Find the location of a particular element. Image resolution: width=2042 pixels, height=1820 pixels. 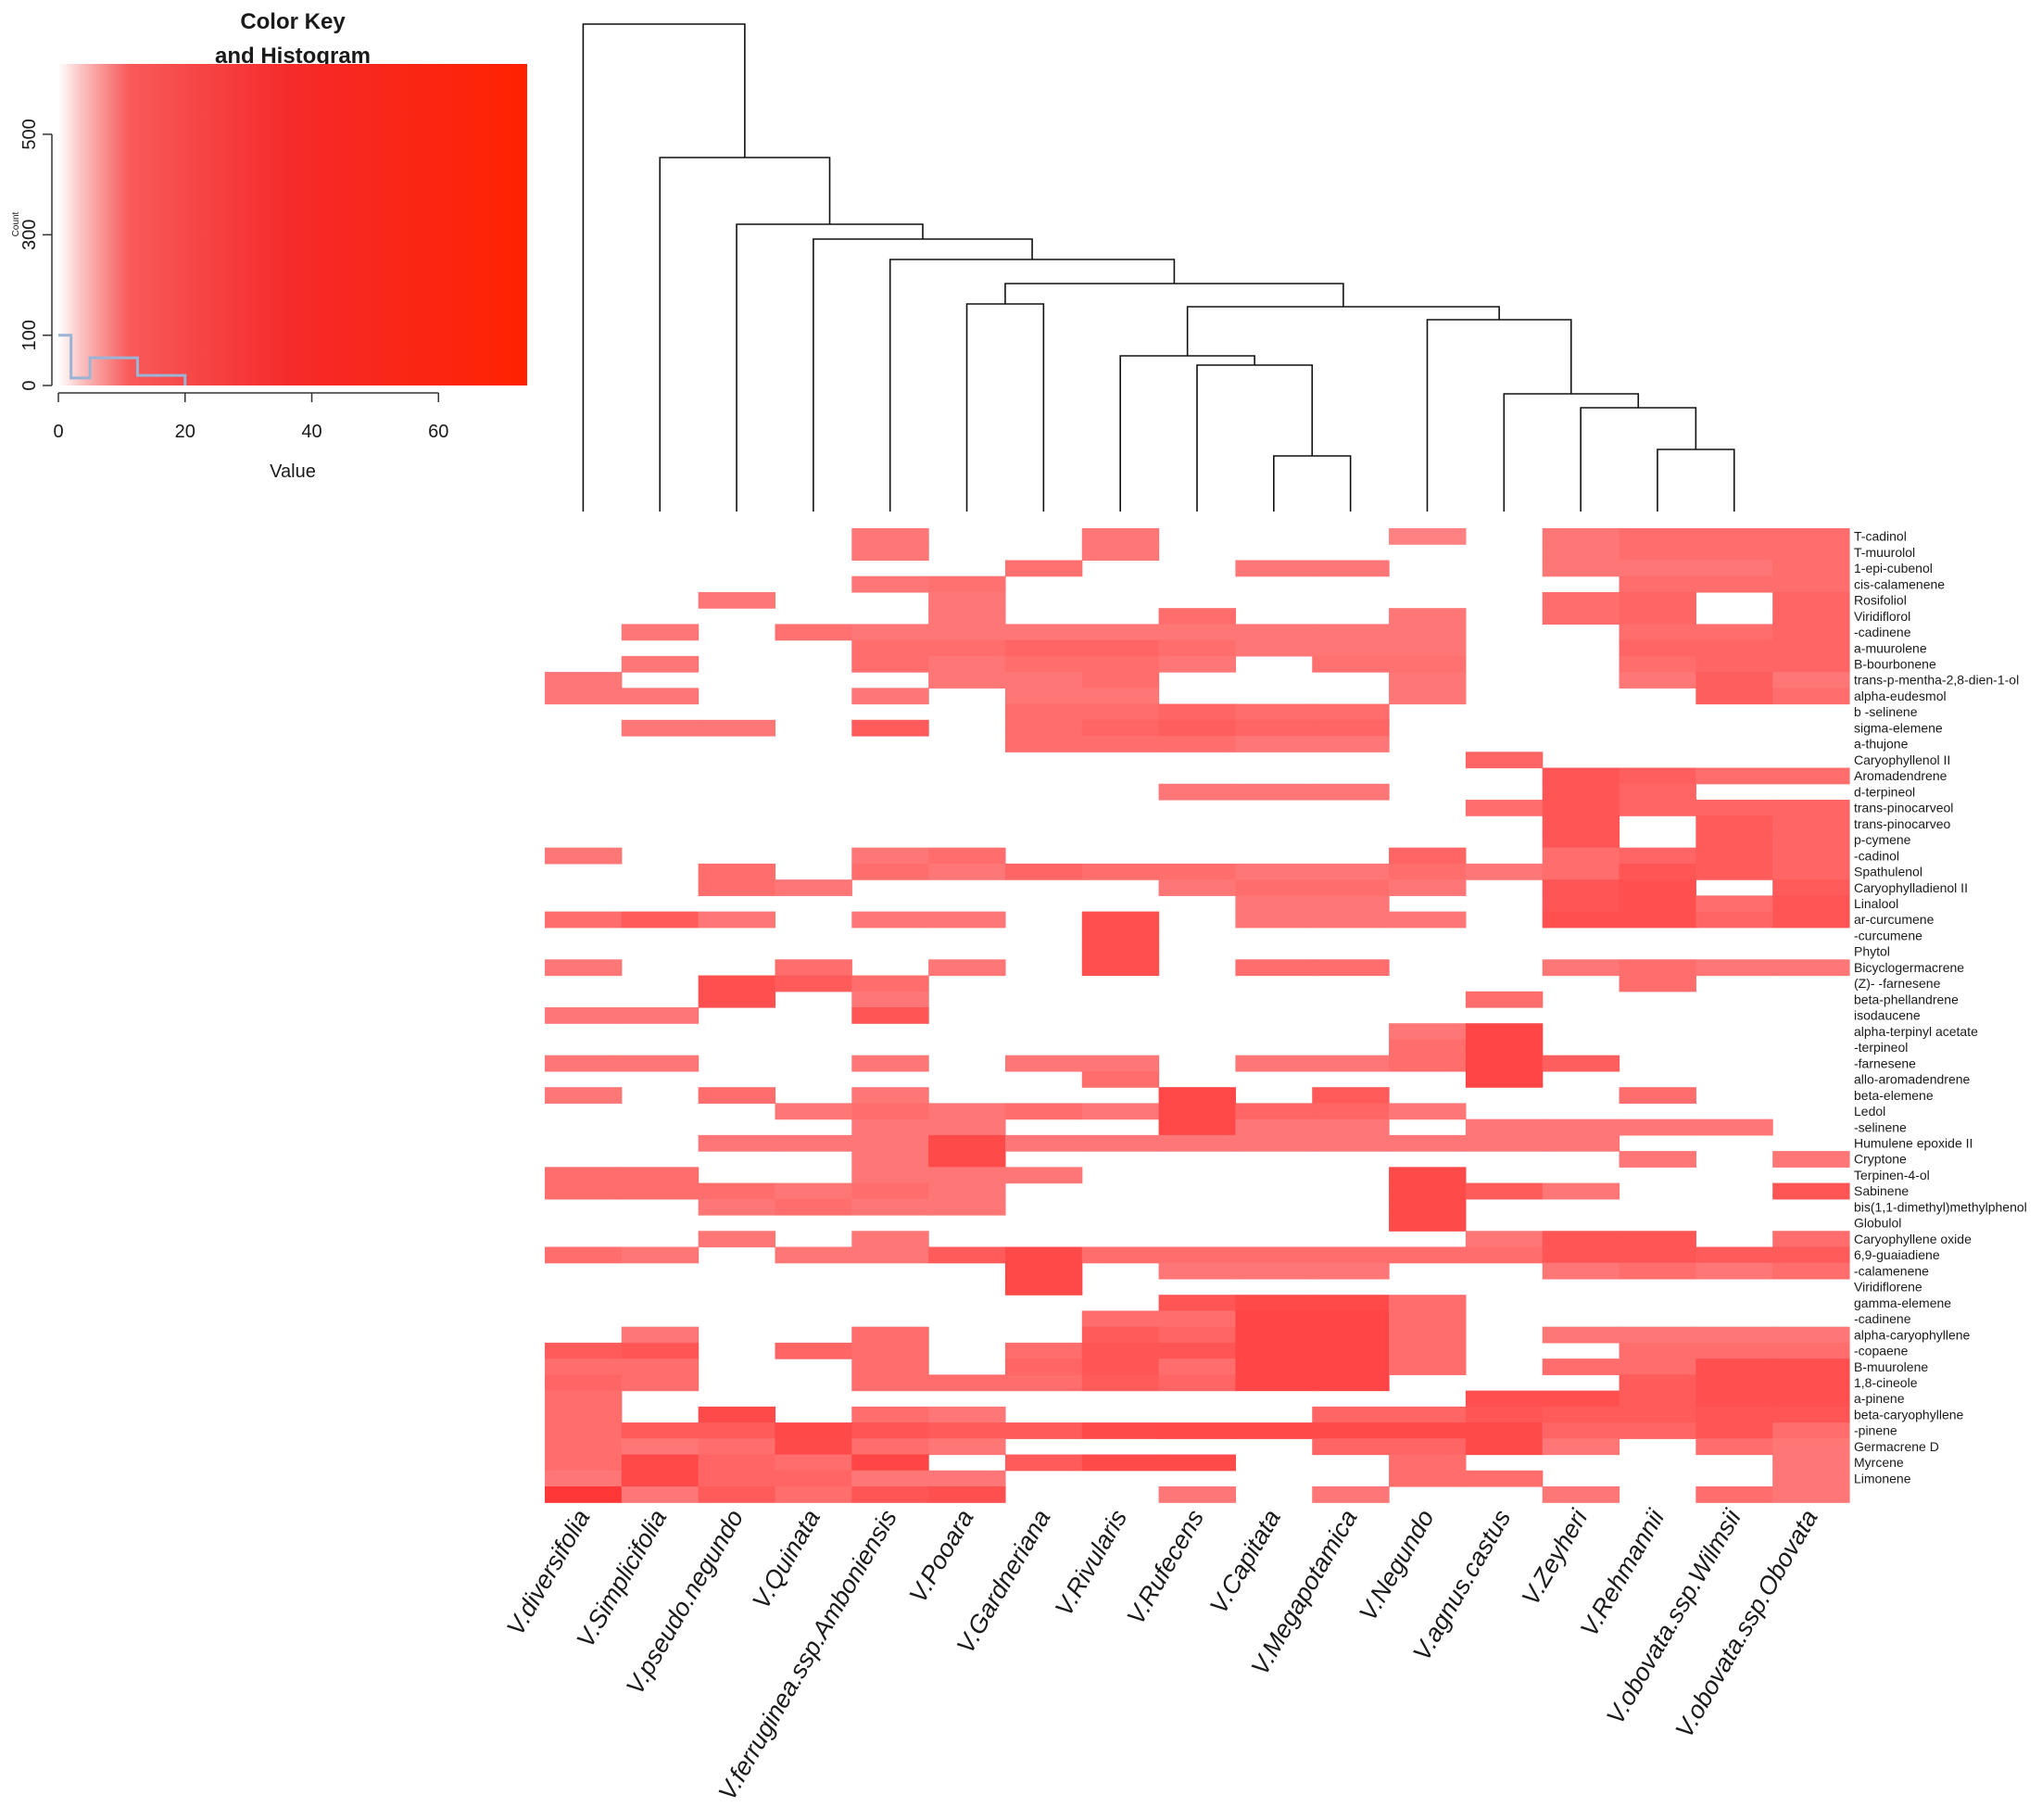

row-label: alpha-terpinyl acetate is located at coordinates (1916, 1031).